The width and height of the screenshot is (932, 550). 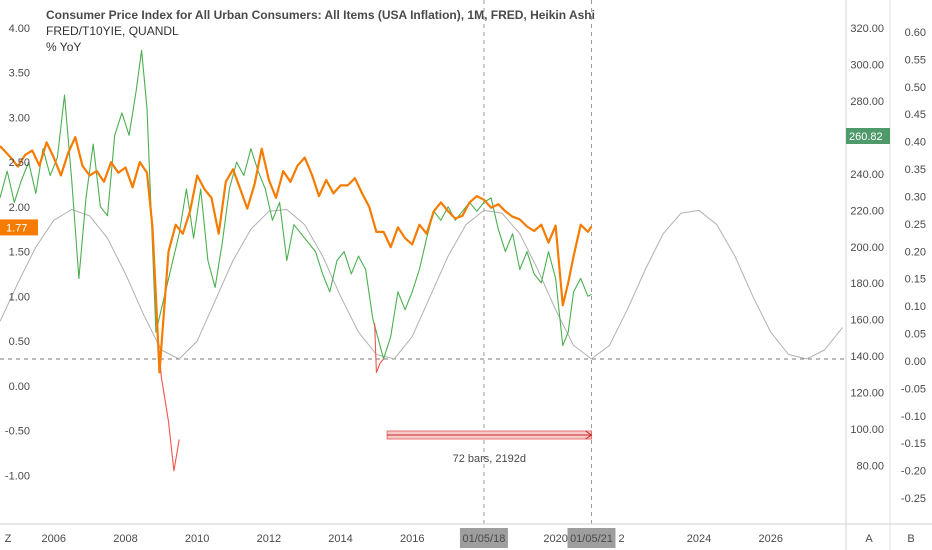 What do you see at coordinates (867, 211) in the screenshot?
I see `y-price-tick-label: 220.00` at bounding box center [867, 211].